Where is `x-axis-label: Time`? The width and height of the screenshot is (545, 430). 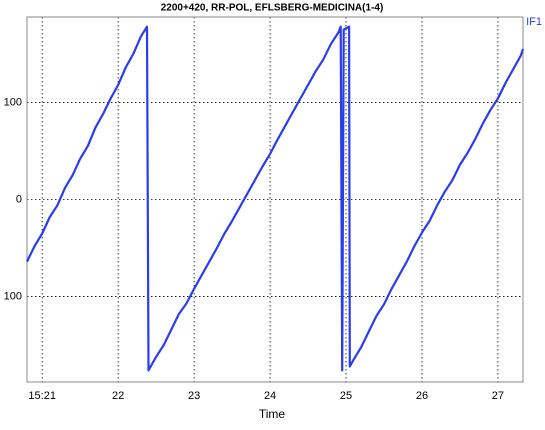 x-axis-label: Time is located at coordinates (272, 414).